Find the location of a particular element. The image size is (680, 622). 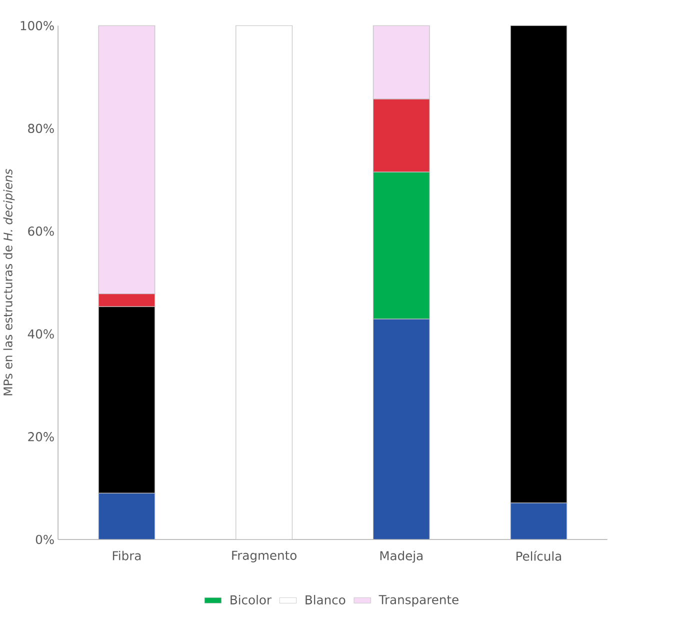

y-axis-title: MPs en las estructuras de H. decipiens is located at coordinates (9, 282).